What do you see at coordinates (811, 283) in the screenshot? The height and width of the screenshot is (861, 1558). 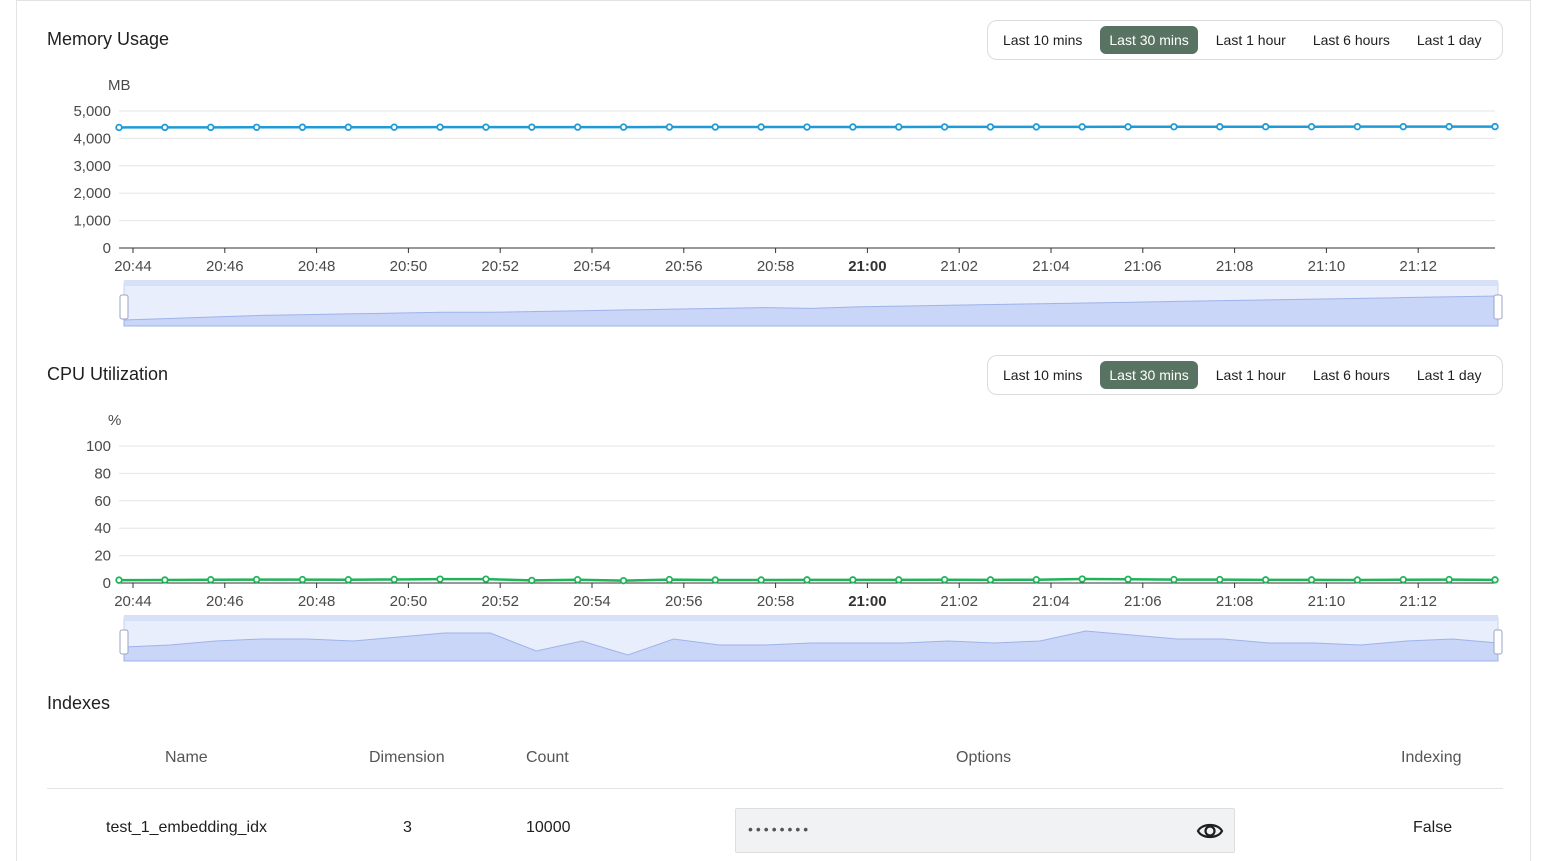 I see `memory-zoom-top-bar` at bounding box center [811, 283].